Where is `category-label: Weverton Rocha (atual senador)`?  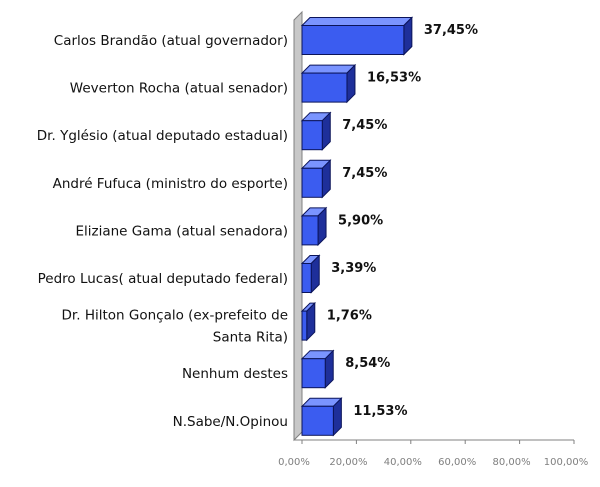
category-label: Weverton Rocha (atual senador) is located at coordinates (179, 89).